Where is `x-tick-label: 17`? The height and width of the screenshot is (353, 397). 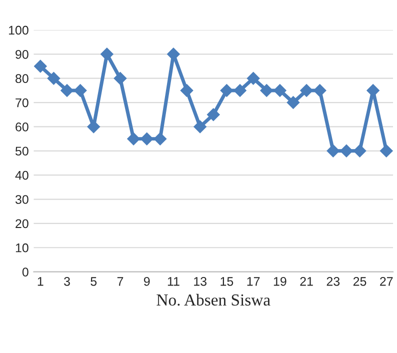 x-tick-label: 17 is located at coordinates (253, 281).